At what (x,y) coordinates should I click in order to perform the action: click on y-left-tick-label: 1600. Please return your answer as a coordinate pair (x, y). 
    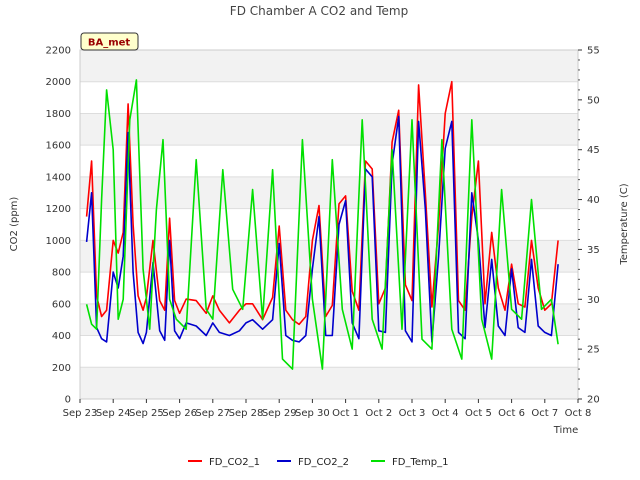
    Looking at the image, I should click on (58, 146).